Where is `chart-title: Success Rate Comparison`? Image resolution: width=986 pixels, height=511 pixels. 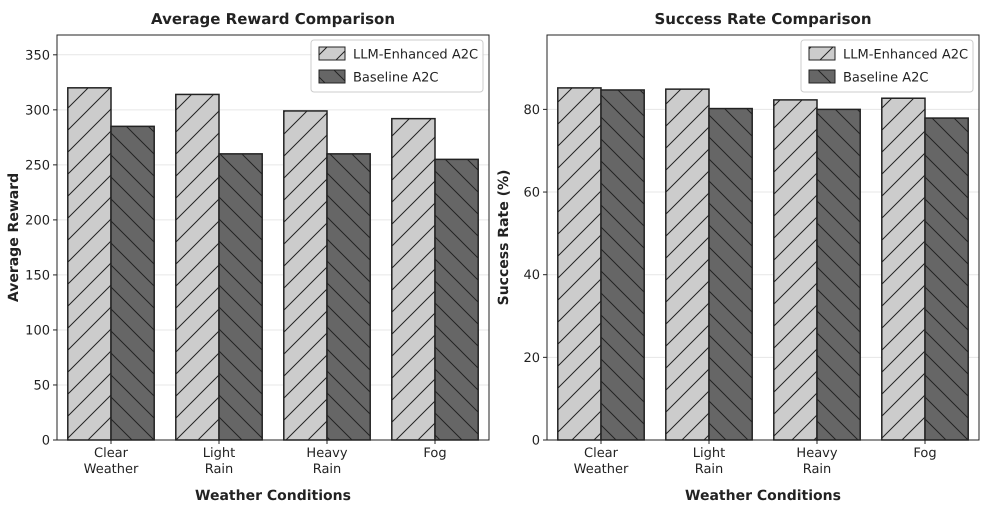
chart-title: Success Rate Comparison is located at coordinates (763, 19).